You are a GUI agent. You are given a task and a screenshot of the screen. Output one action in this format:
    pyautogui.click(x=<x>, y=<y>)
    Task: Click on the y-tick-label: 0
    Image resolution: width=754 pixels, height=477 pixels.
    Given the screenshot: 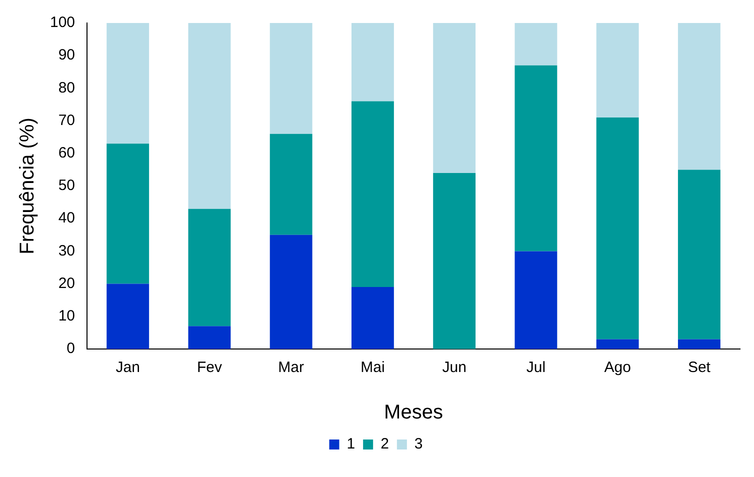 What is the action you would take?
    pyautogui.click(x=71, y=349)
    